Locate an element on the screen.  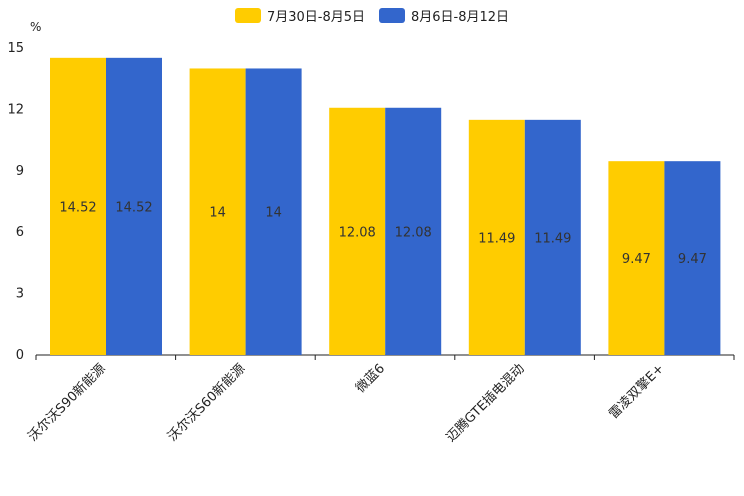
x-category-label: 雷凌双擎E+ is located at coordinates (636, 391).